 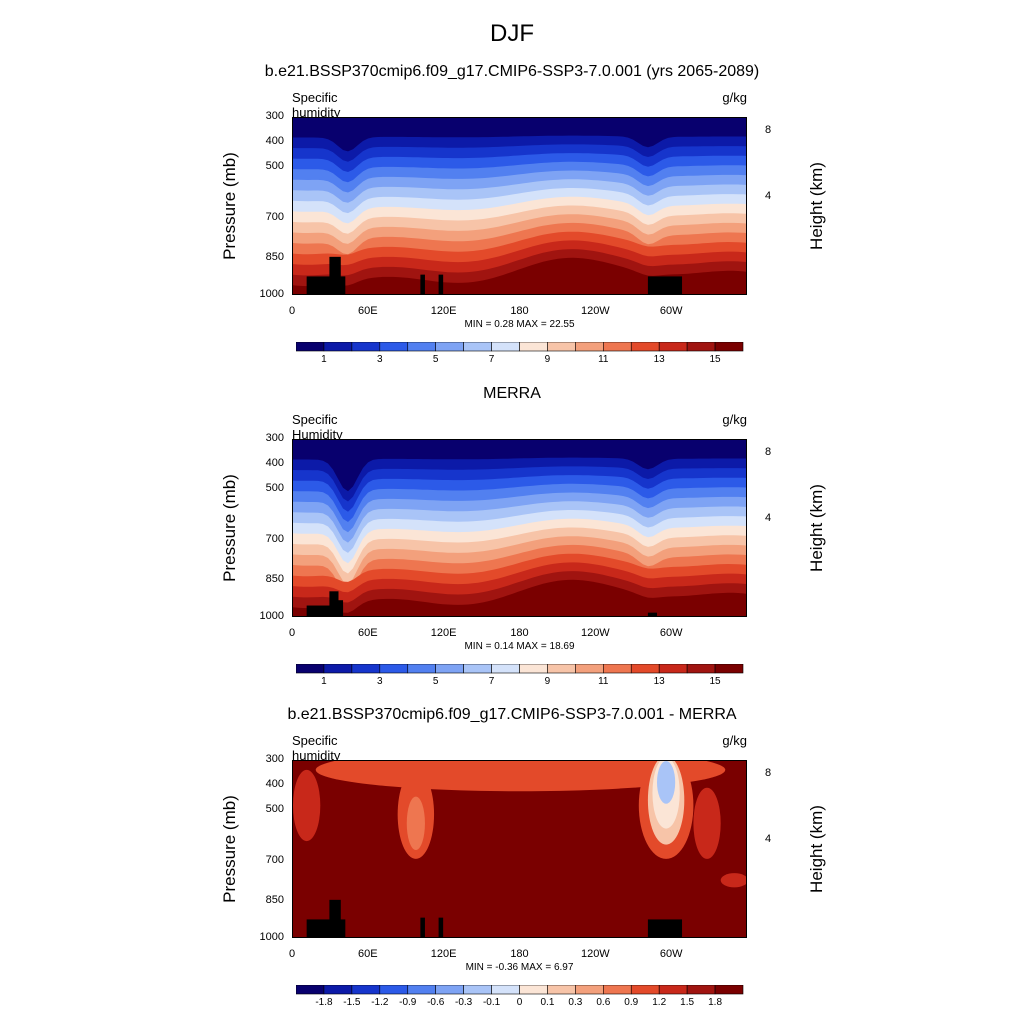 I want to click on colorbar-label: -1.2, so click(x=380, y=1002).